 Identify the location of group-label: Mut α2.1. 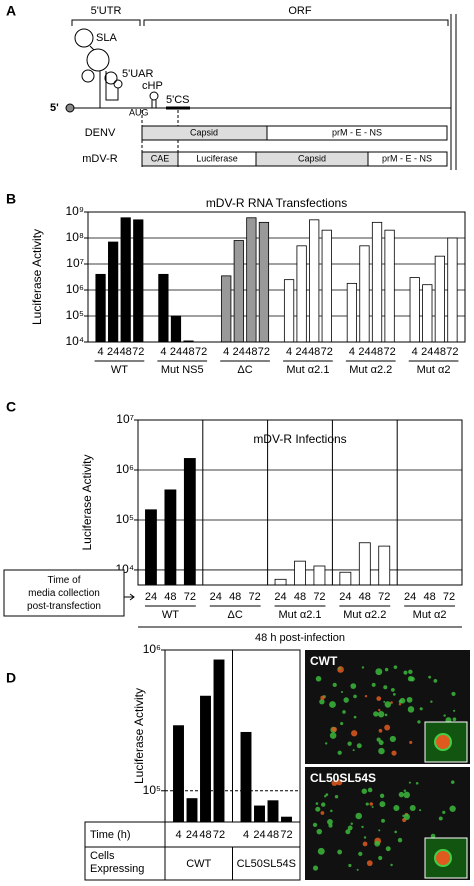
(307, 370).